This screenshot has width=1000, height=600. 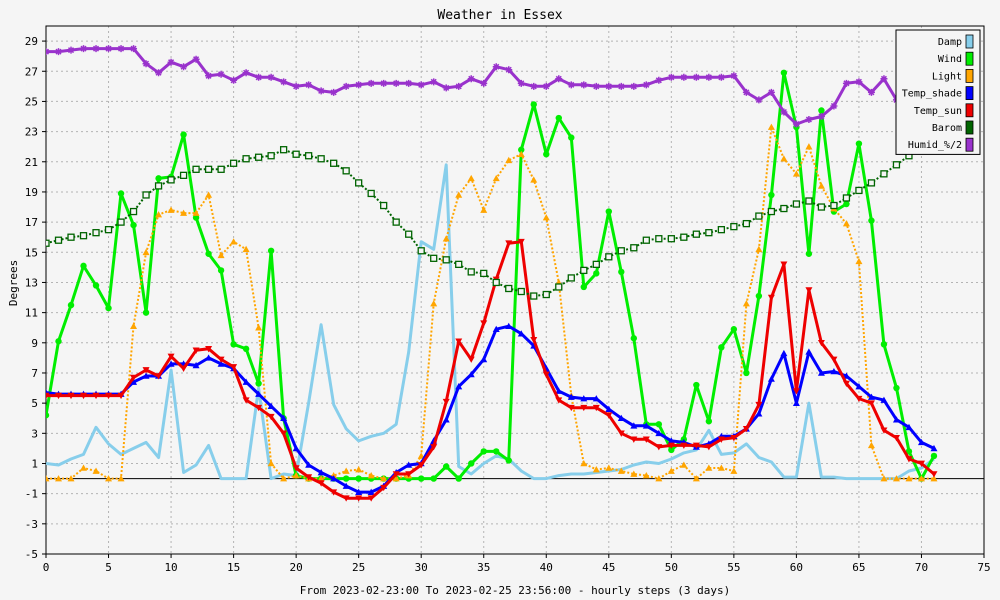 What do you see at coordinates (170, 567) in the screenshot?
I see `x-tick-label: 10` at bounding box center [170, 567].